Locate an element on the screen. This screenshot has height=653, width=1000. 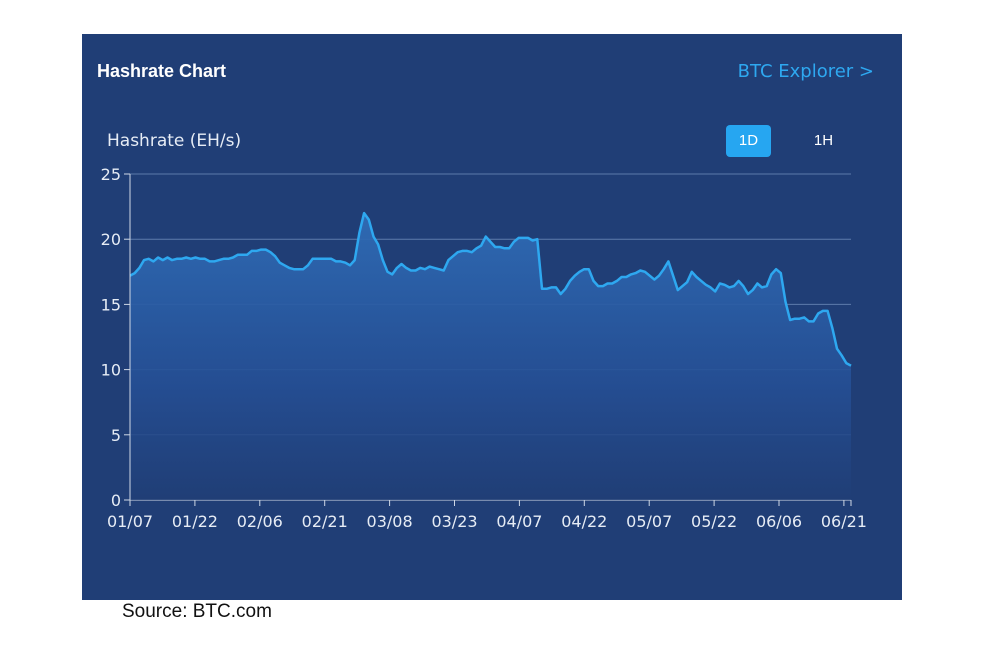
x-tick-label-11: 06/21 is located at coordinates (844, 521).